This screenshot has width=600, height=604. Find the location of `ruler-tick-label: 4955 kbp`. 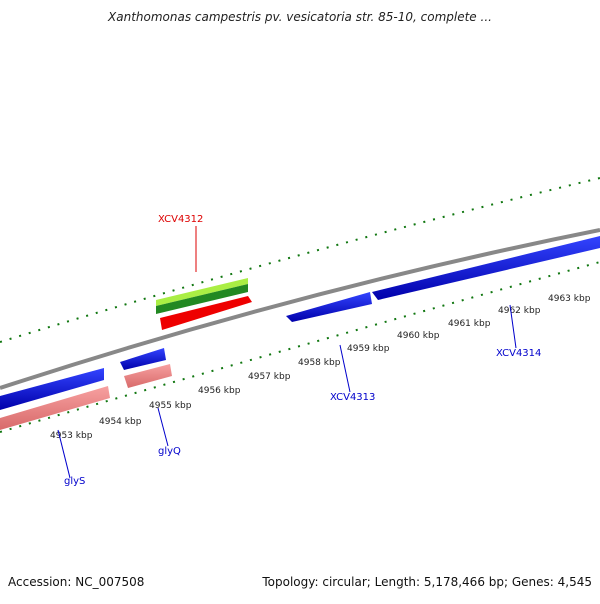

ruler-tick-label: 4955 kbp is located at coordinates (170, 406).